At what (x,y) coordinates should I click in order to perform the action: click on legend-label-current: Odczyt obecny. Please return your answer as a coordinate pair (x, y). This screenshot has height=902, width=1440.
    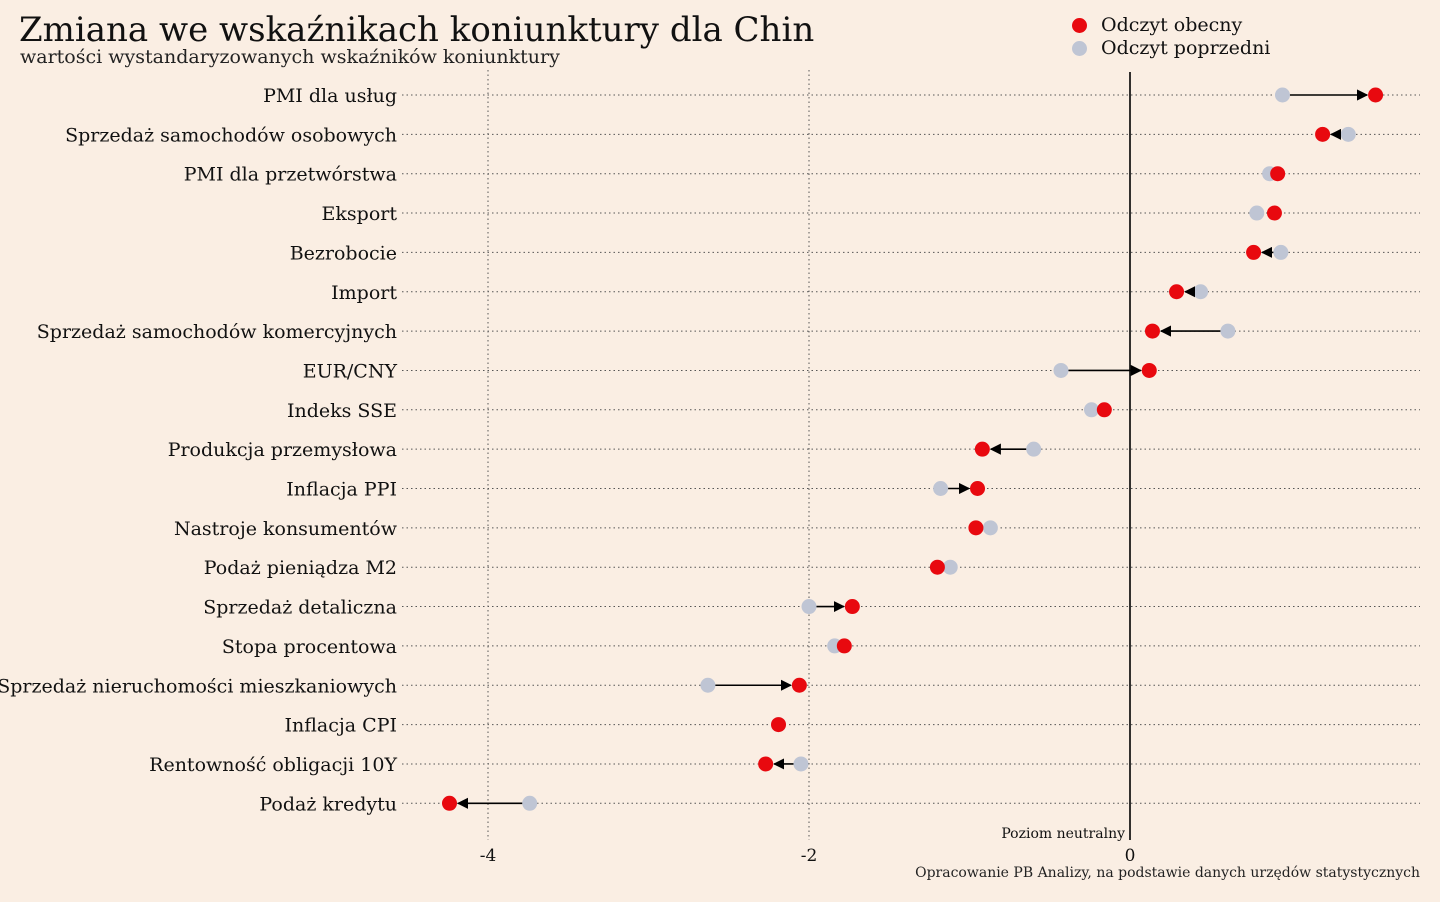
    Looking at the image, I should click on (1172, 25).